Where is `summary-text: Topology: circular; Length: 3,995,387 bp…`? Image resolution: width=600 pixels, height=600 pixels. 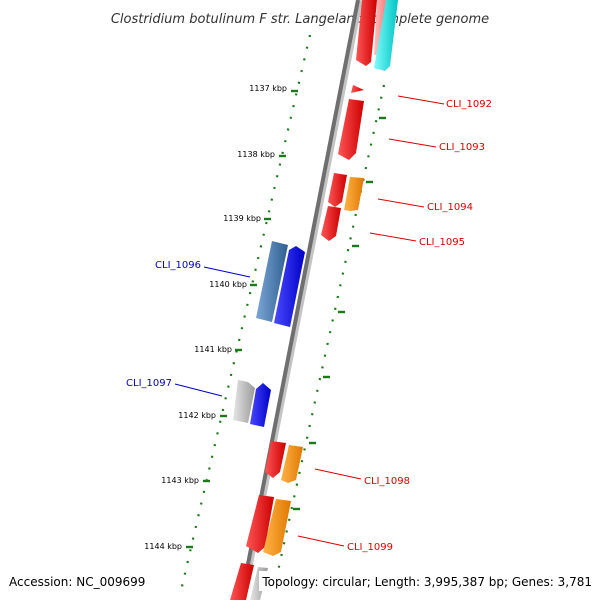
summary-text: Topology: circular; Length: 3,995,387 bp… is located at coordinates (426, 582).